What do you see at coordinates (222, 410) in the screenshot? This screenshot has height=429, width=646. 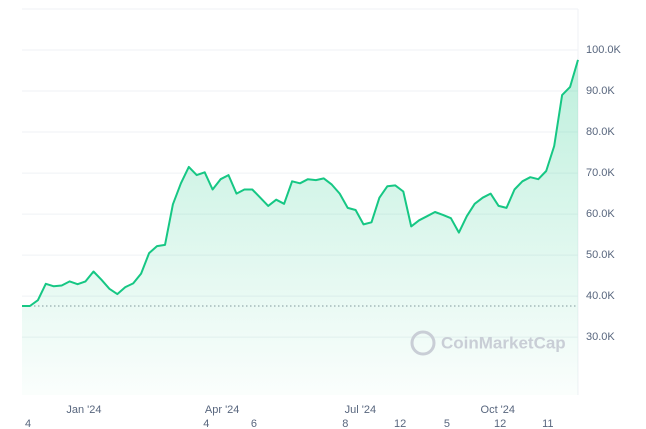 I see `x-tick-label: Apr '24` at bounding box center [222, 410].